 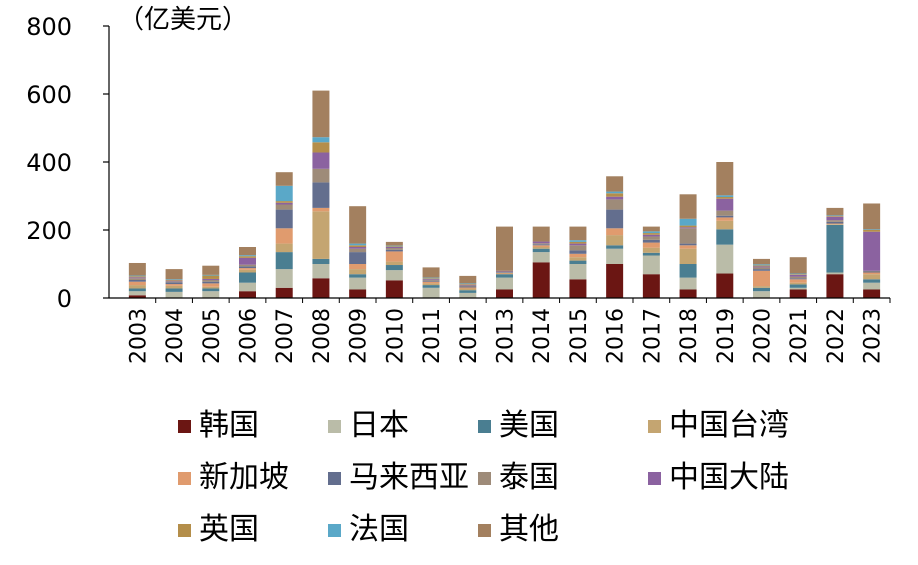 I want to click on legend-item: 韩国, so click(x=218, y=426).